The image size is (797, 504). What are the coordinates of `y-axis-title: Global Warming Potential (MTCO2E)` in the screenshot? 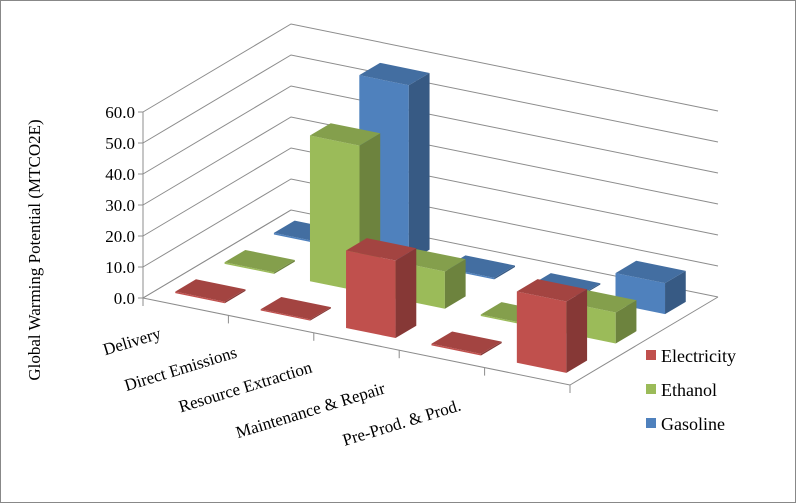 It's located at (34, 249).